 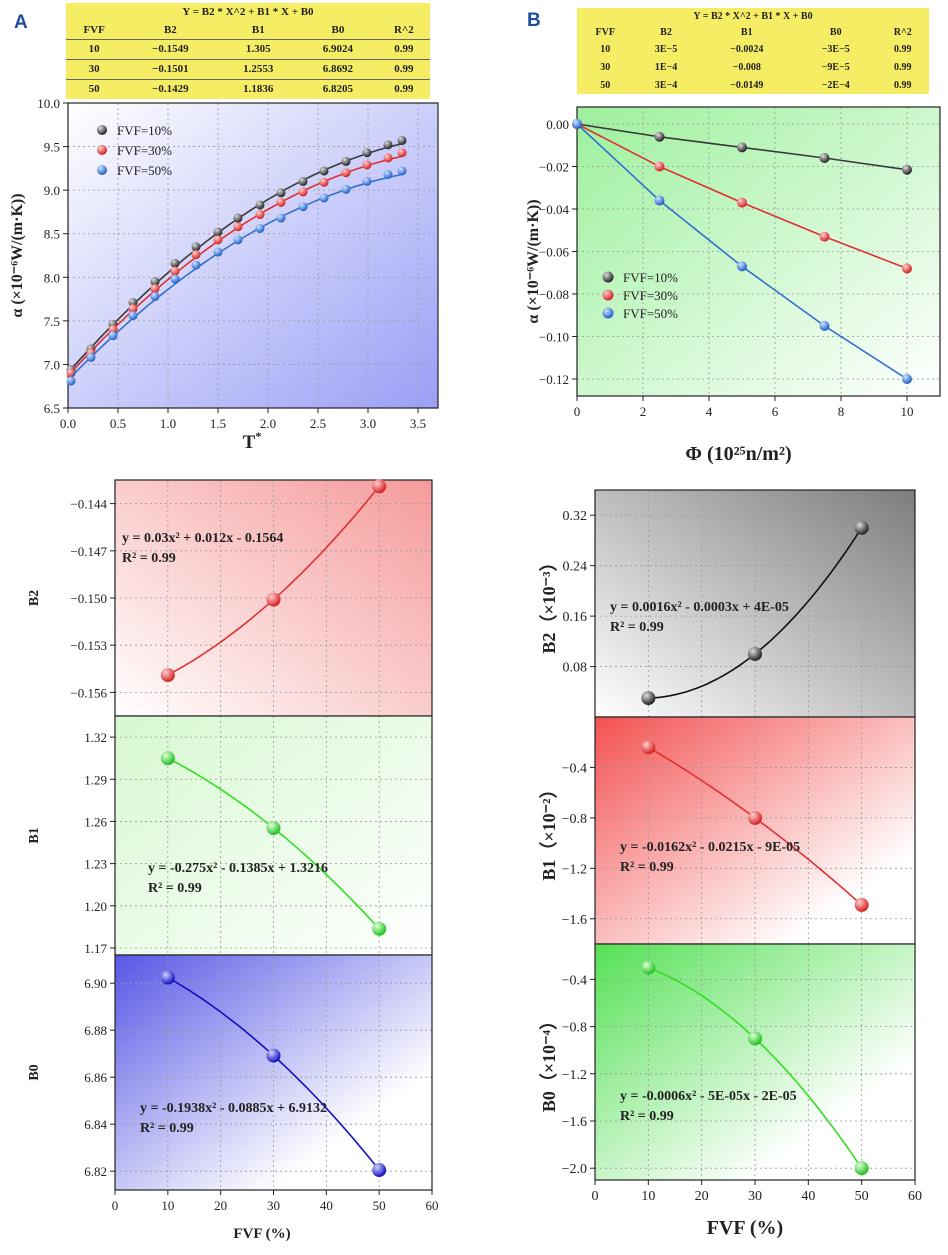 I want to click on y-tick-label: 6.84, so click(x=95, y=1124).